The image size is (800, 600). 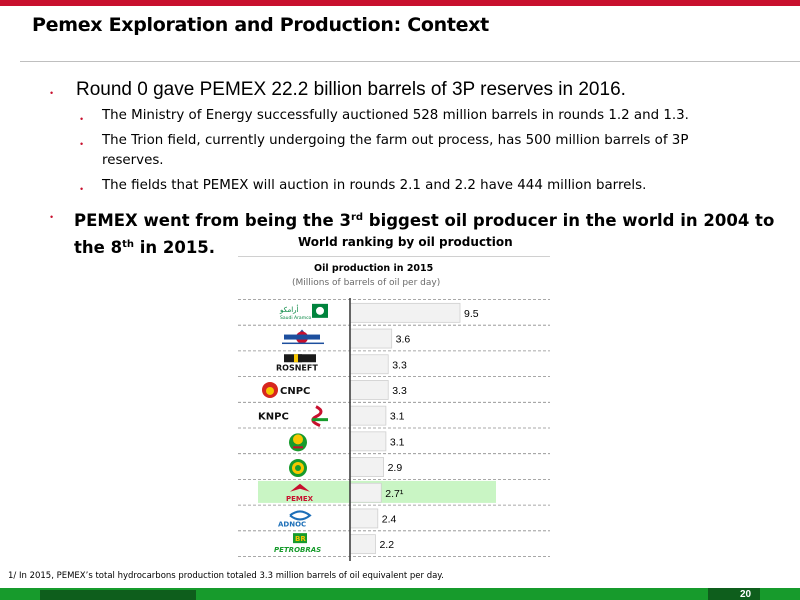 I want to click on nioc-band, so click(x=302, y=337).